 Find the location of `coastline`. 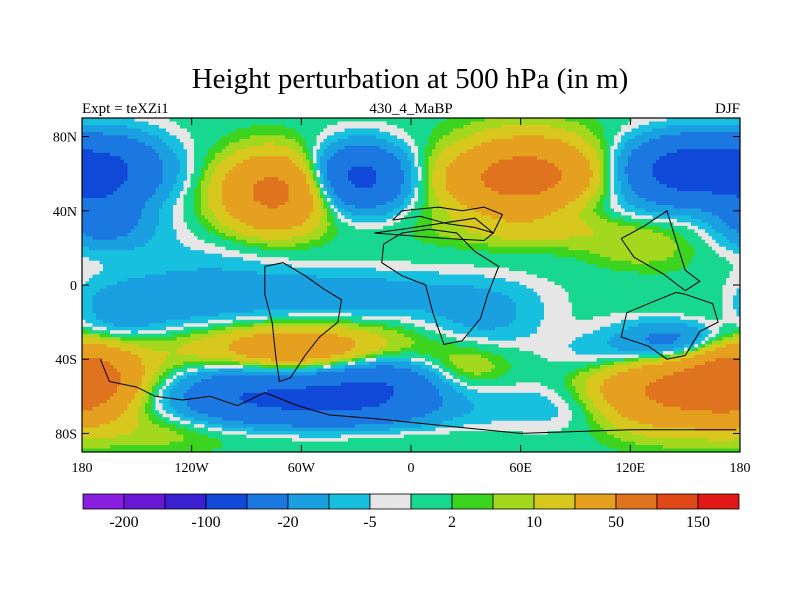

coastline is located at coordinates (660, 251).